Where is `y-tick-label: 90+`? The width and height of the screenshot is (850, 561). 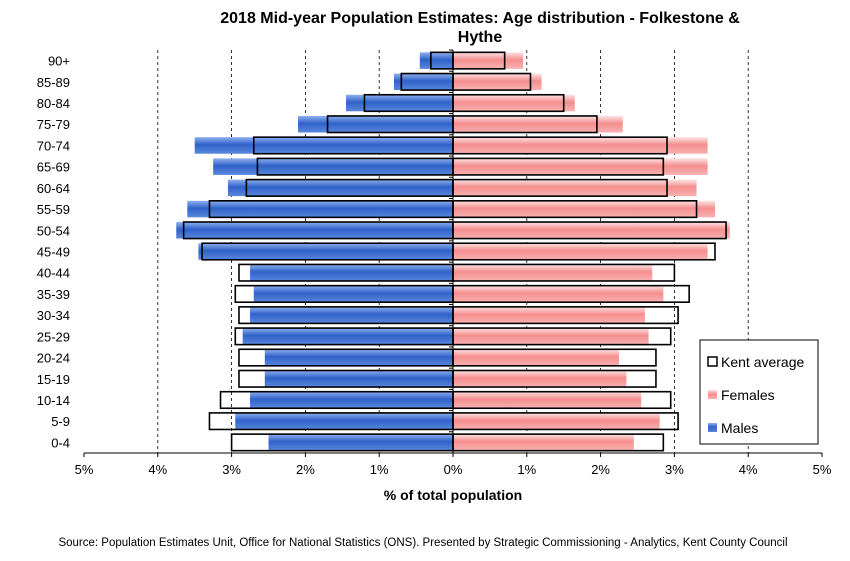 y-tick-label: 90+ is located at coordinates (59, 61).